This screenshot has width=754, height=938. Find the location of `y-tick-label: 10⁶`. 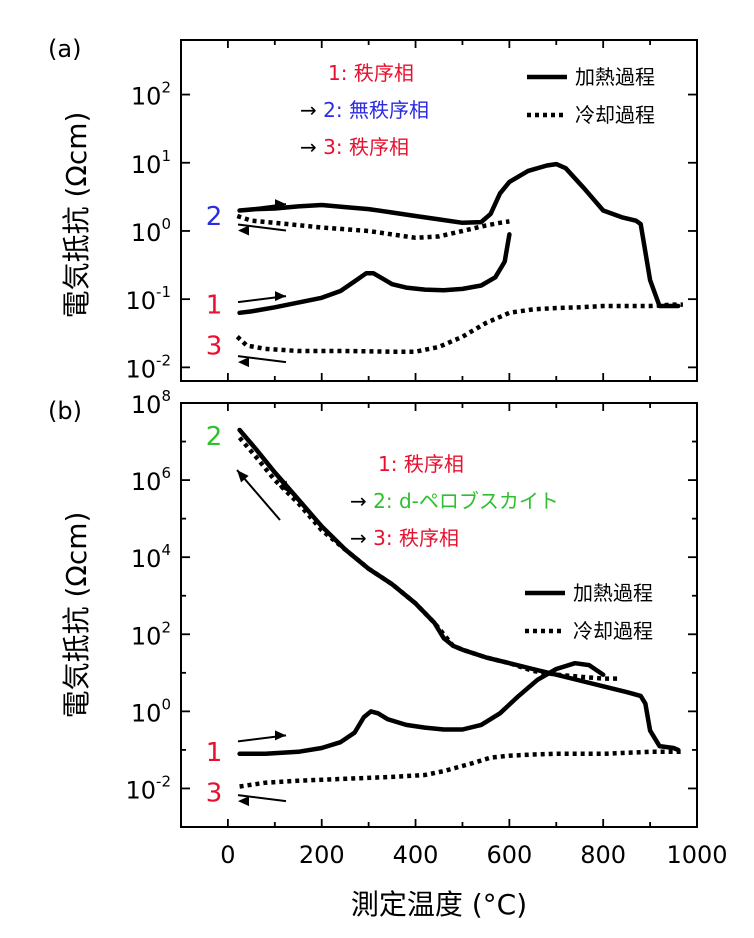

y-tick-label: 10⁶ is located at coordinates (151, 480).